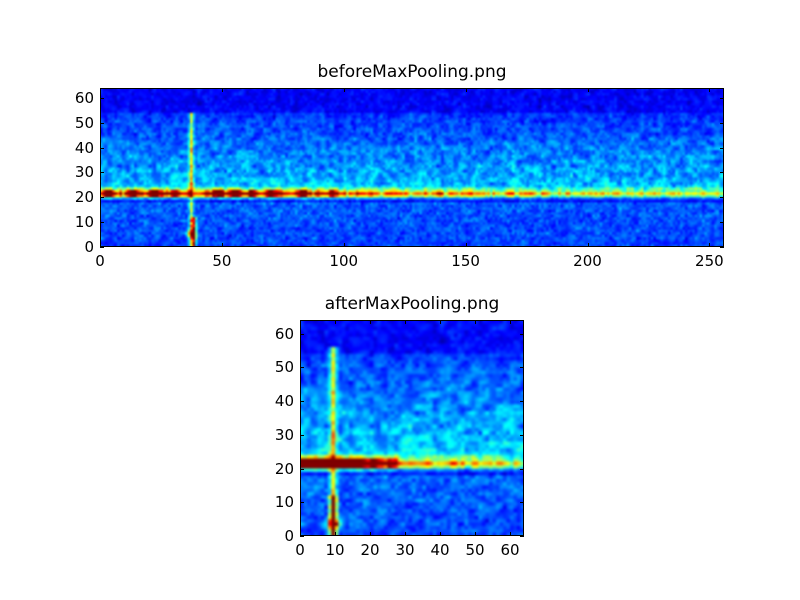  What do you see at coordinates (465, 261) in the screenshot?
I see `x-tick-label: 150` at bounding box center [465, 261].